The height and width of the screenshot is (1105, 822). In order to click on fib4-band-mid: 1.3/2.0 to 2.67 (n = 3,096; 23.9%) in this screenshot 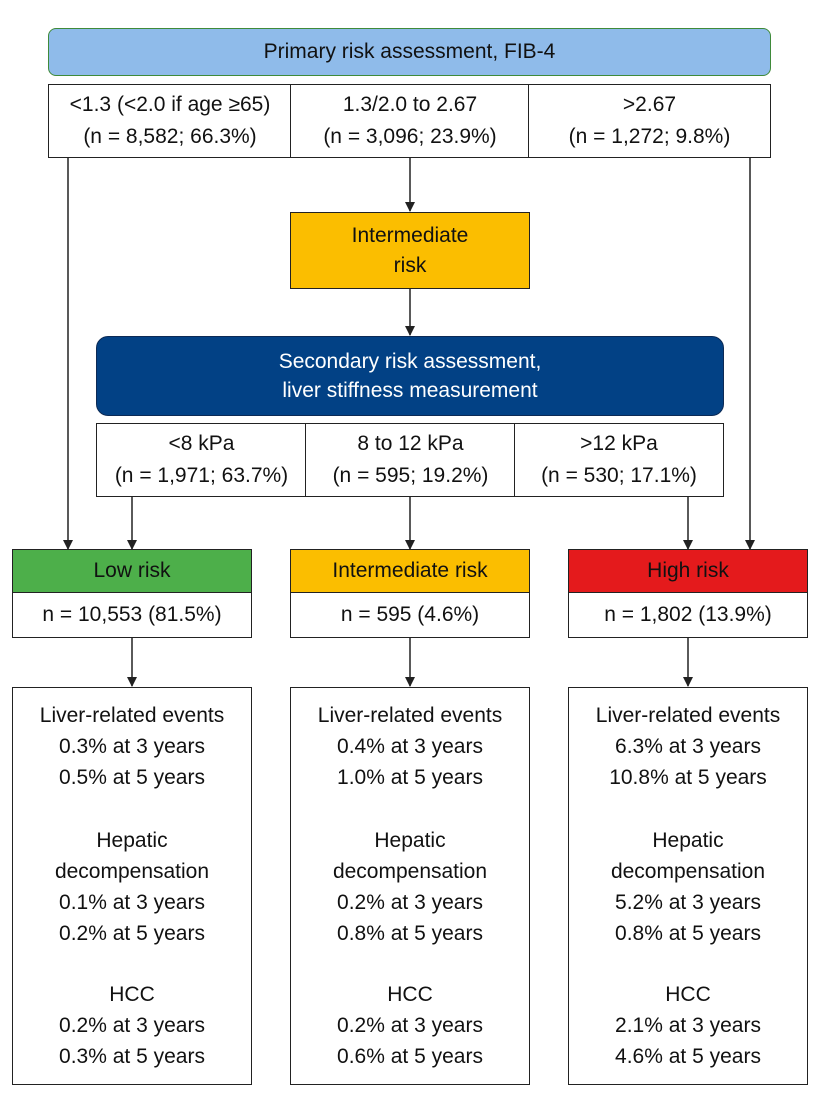, I will do `click(410, 121)`.